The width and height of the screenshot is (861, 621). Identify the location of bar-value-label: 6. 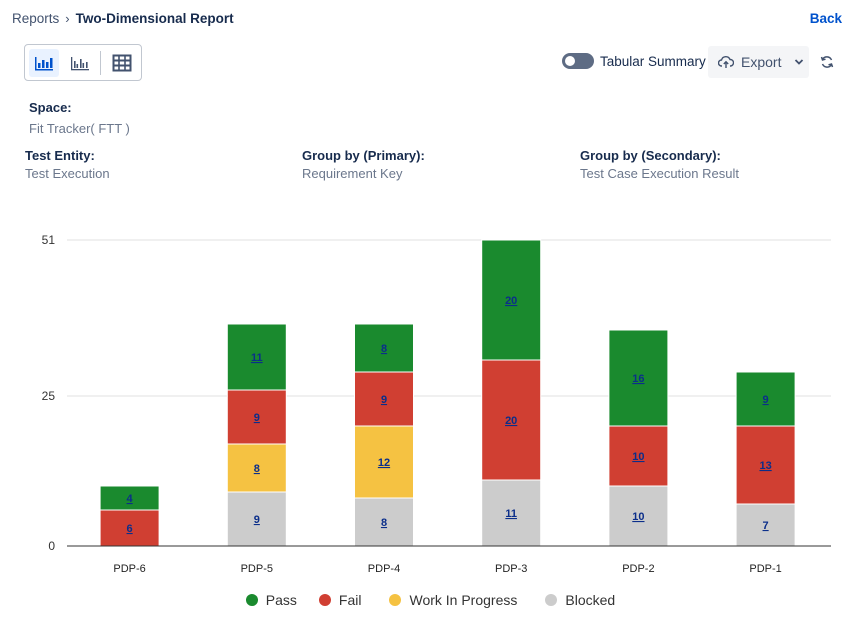
(130, 529).